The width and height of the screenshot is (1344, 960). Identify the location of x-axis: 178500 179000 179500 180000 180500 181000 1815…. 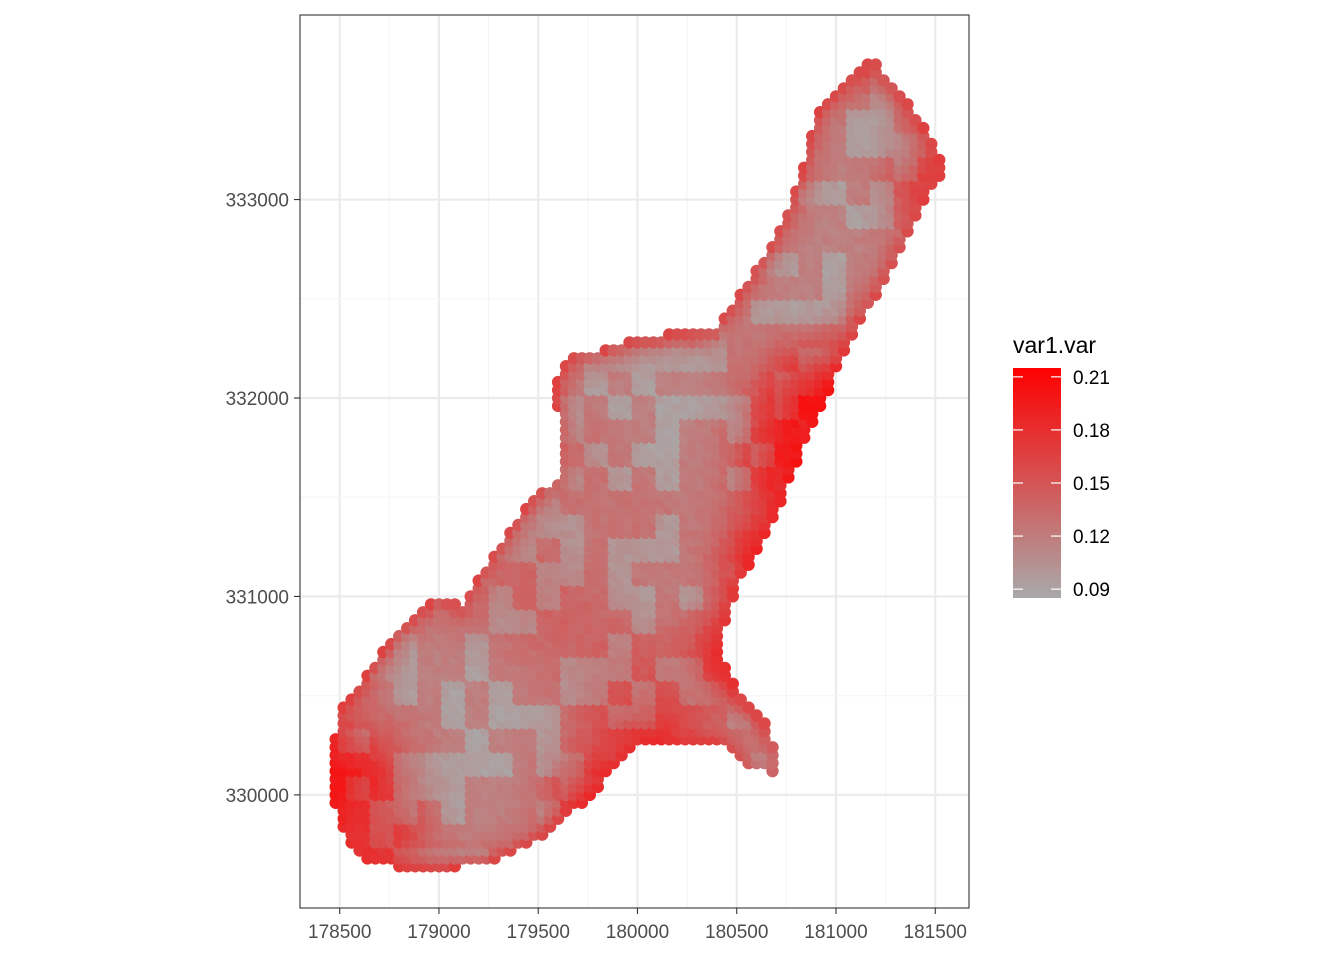
(637, 925).